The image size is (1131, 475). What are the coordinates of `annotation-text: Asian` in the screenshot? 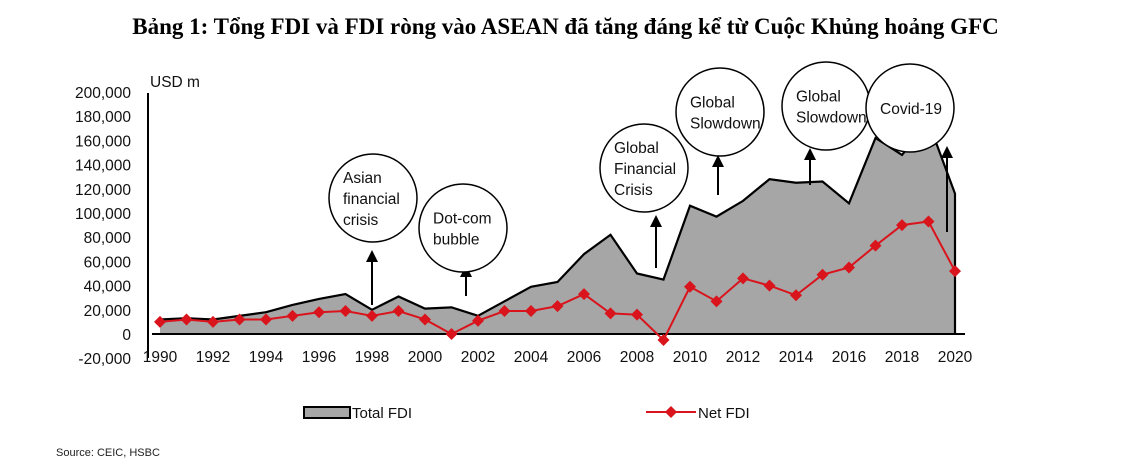 It's located at (362, 178).